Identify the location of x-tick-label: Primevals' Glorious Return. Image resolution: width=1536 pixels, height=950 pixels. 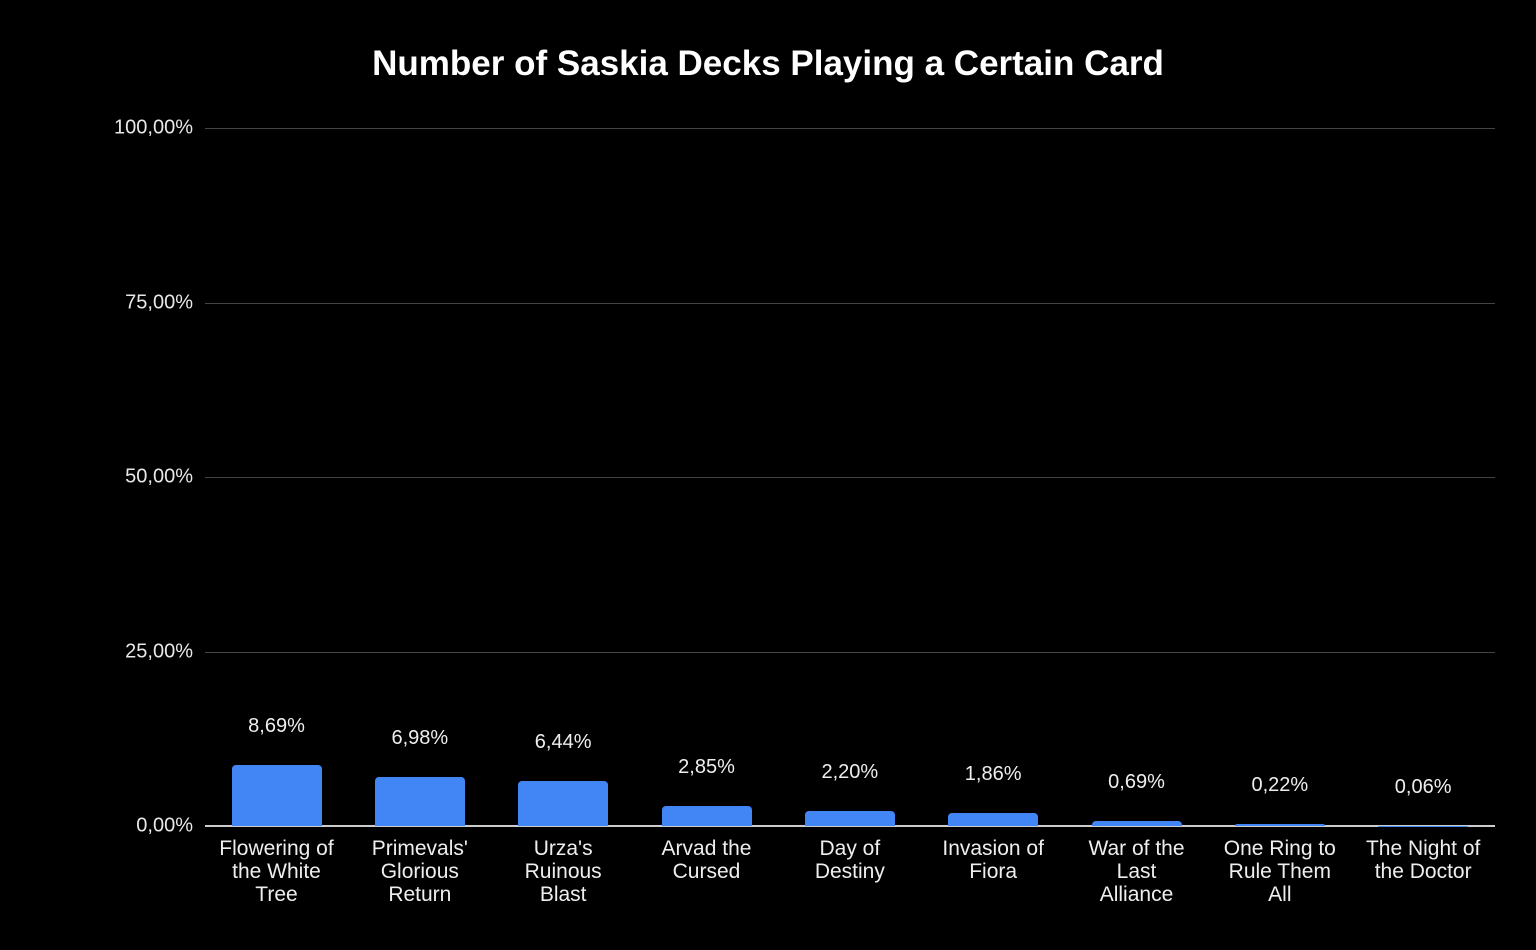
(419, 871).